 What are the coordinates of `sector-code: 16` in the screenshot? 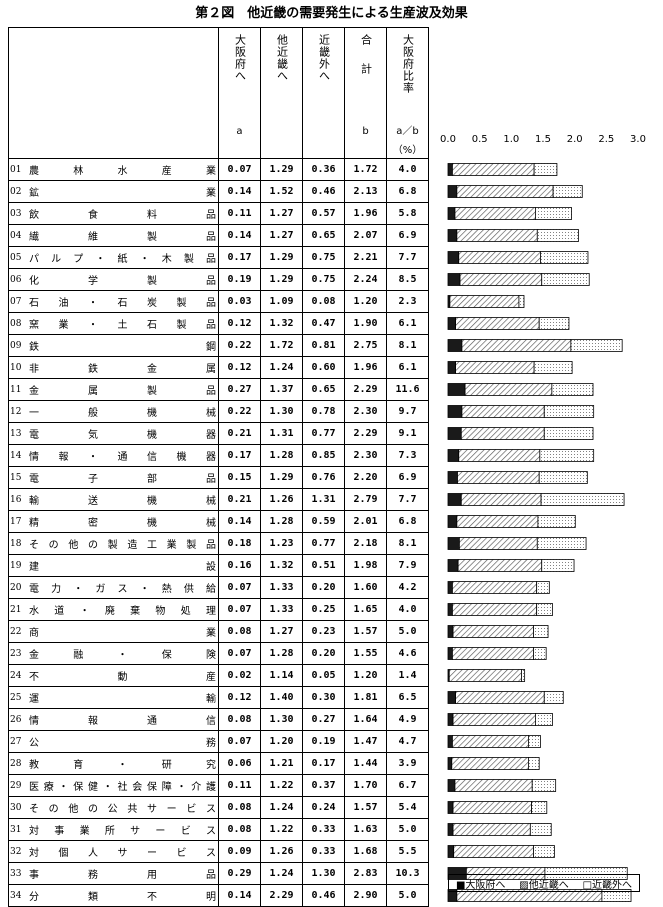 It's located at (16, 499).